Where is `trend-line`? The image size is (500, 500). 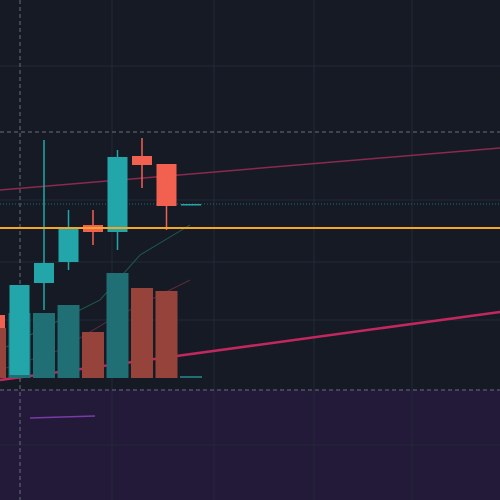 trend-line is located at coordinates (250, 169).